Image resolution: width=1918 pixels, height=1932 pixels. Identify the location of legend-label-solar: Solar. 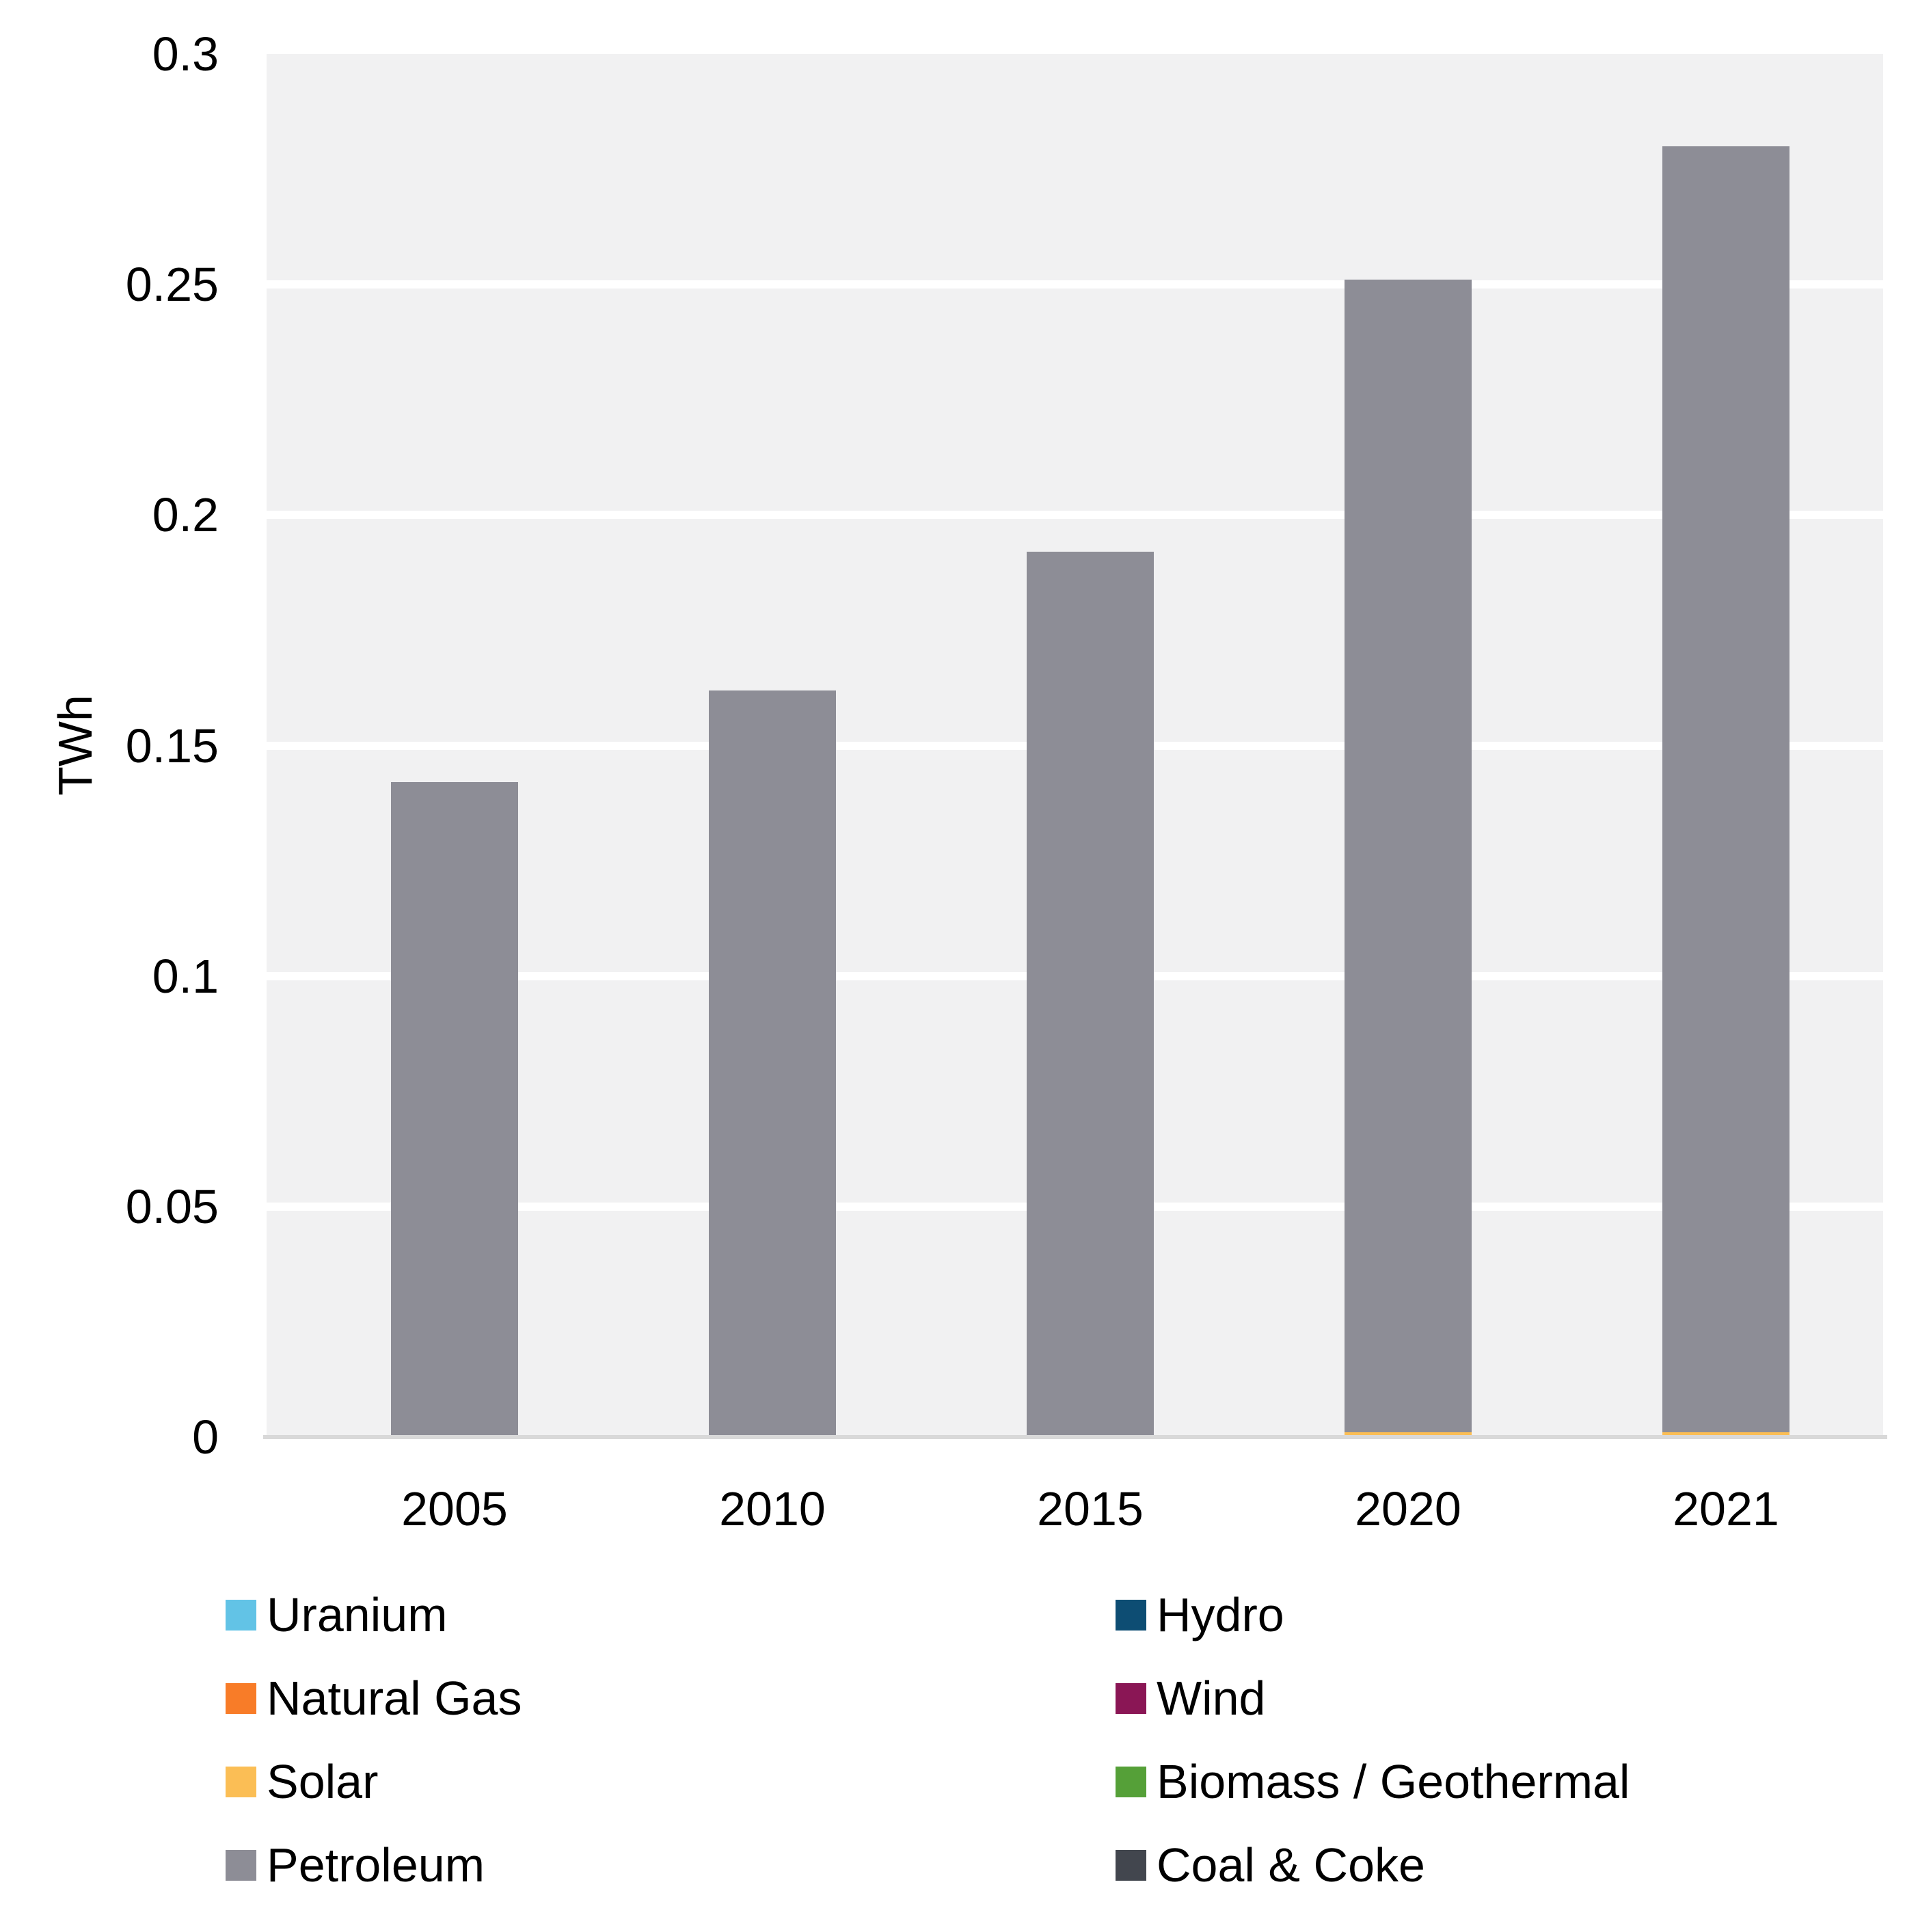
(323, 1781).